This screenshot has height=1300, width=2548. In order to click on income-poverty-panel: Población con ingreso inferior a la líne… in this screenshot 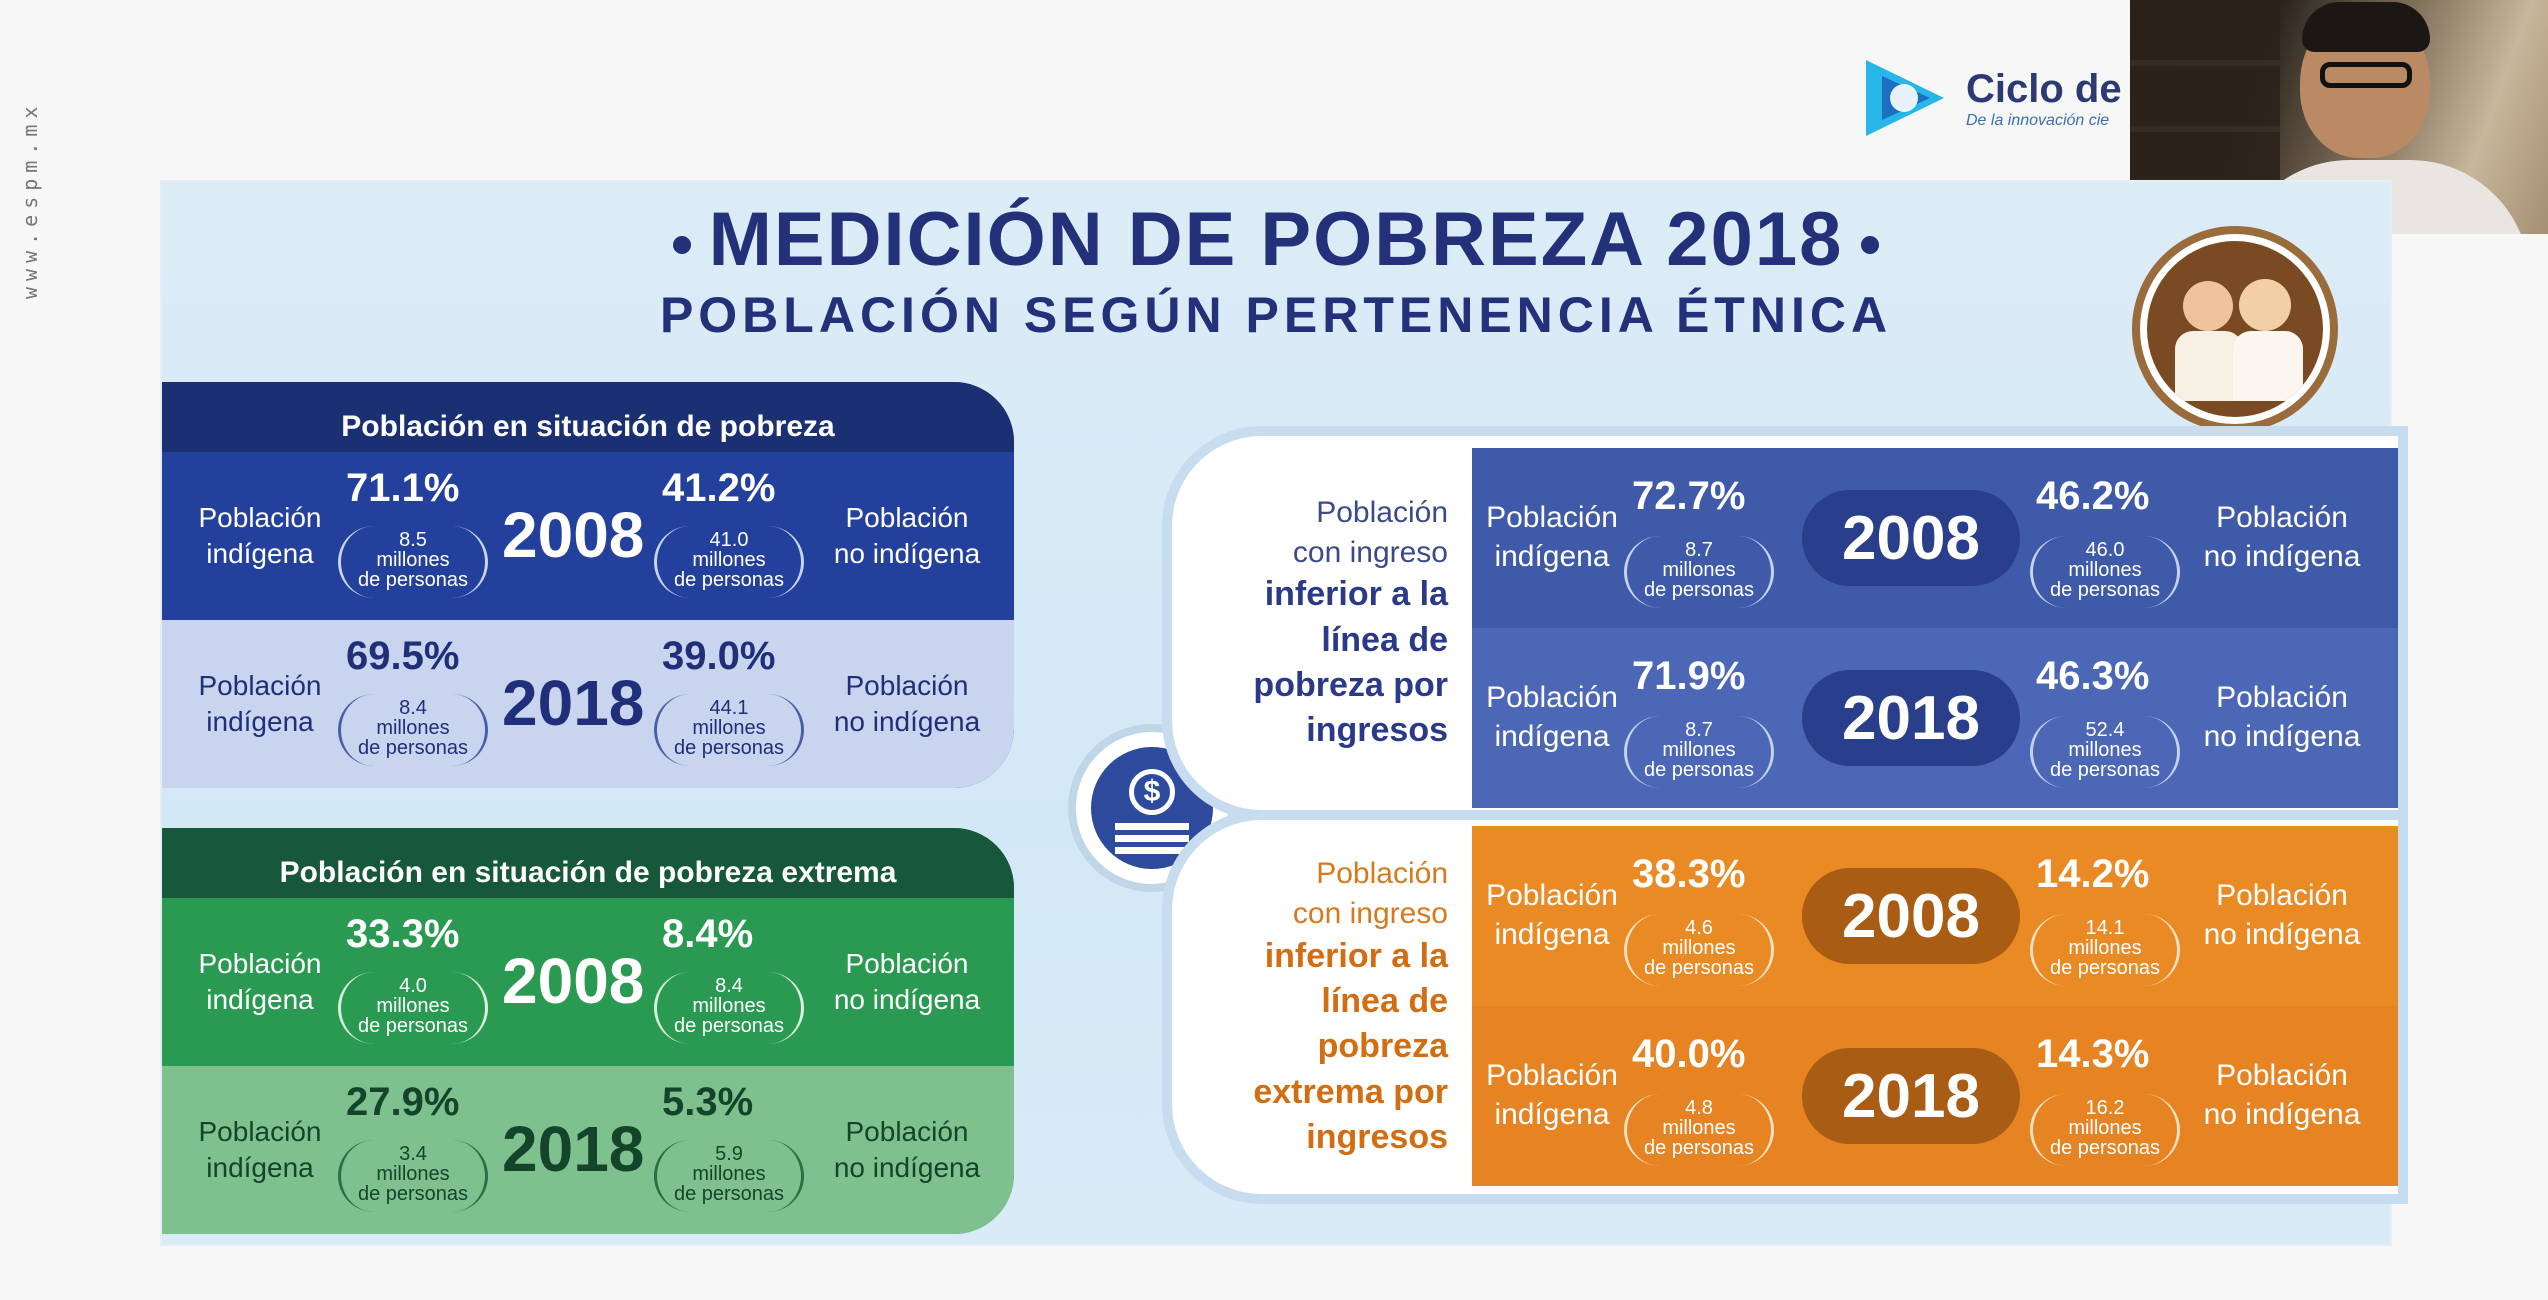, I will do `click(1785, 623)`.